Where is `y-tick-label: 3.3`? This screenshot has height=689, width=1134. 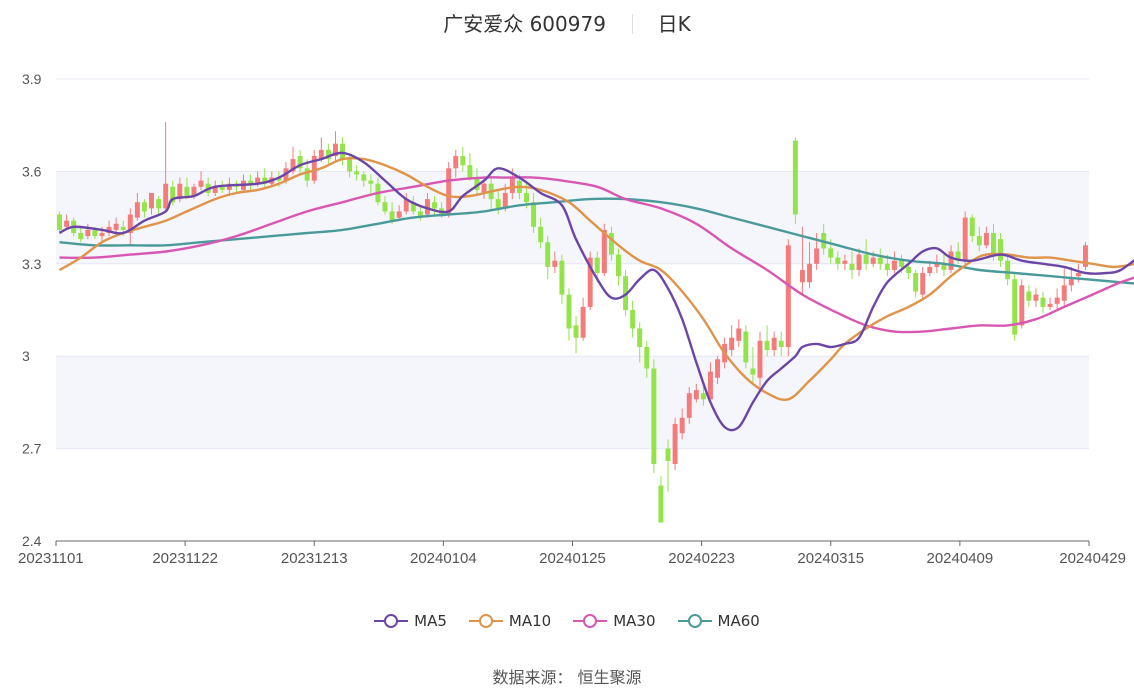 y-tick-label: 3.3 is located at coordinates (32, 264).